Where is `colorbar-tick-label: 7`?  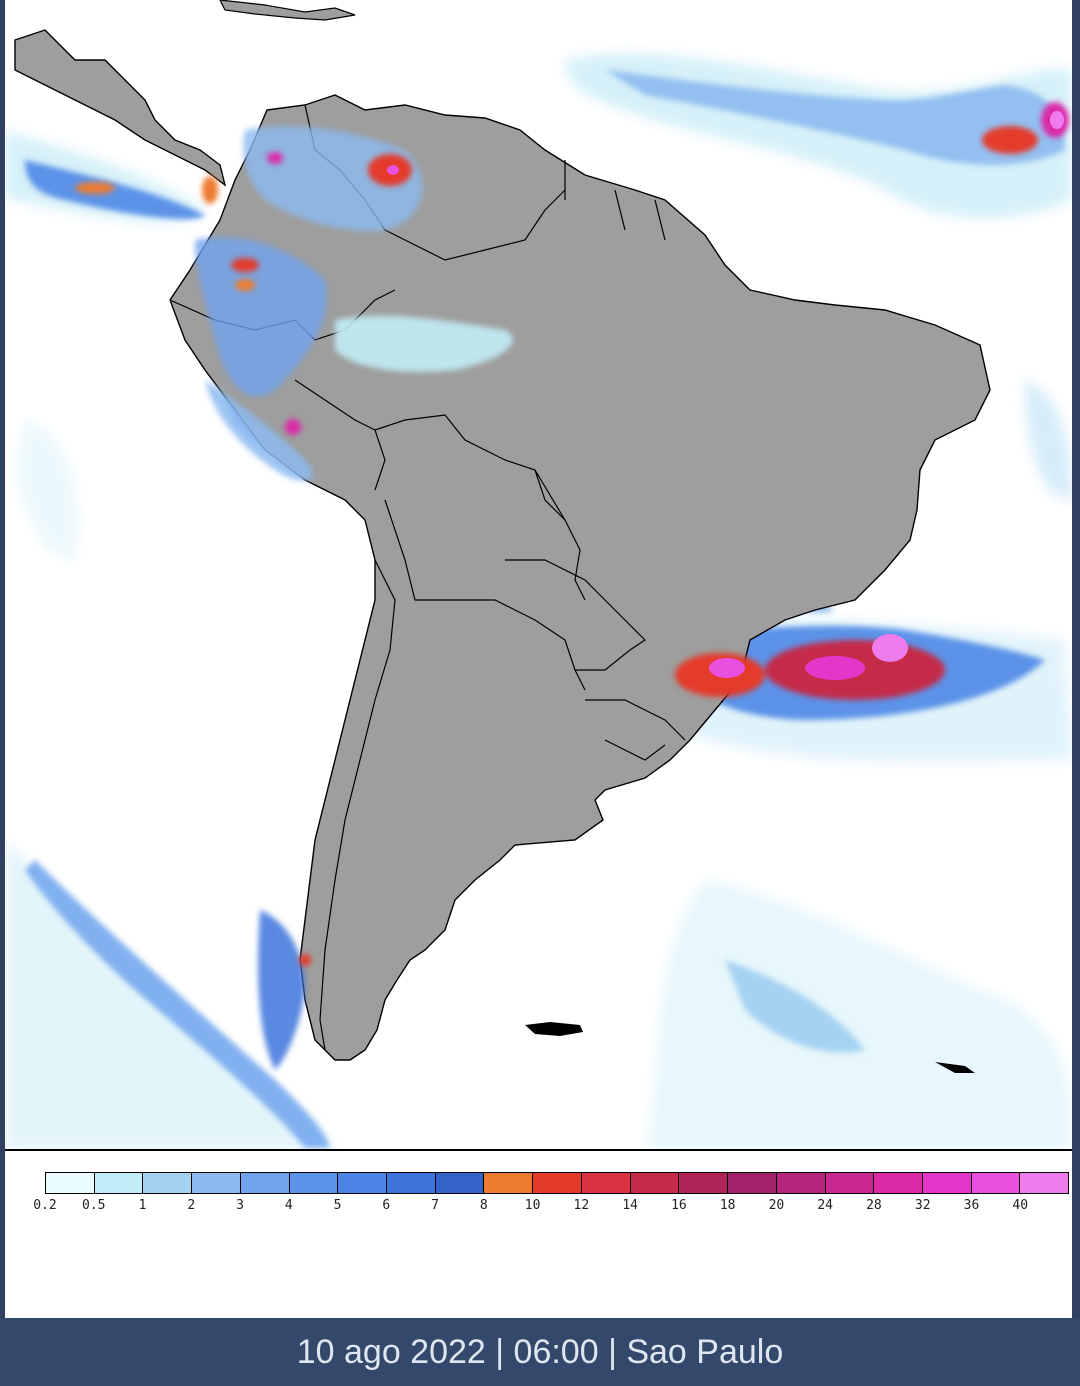 colorbar-tick-label: 7 is located at coordinates (435, 1205).